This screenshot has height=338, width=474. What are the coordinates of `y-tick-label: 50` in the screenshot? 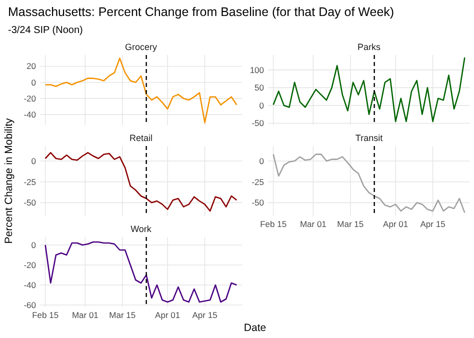 It's located at (259, 87).